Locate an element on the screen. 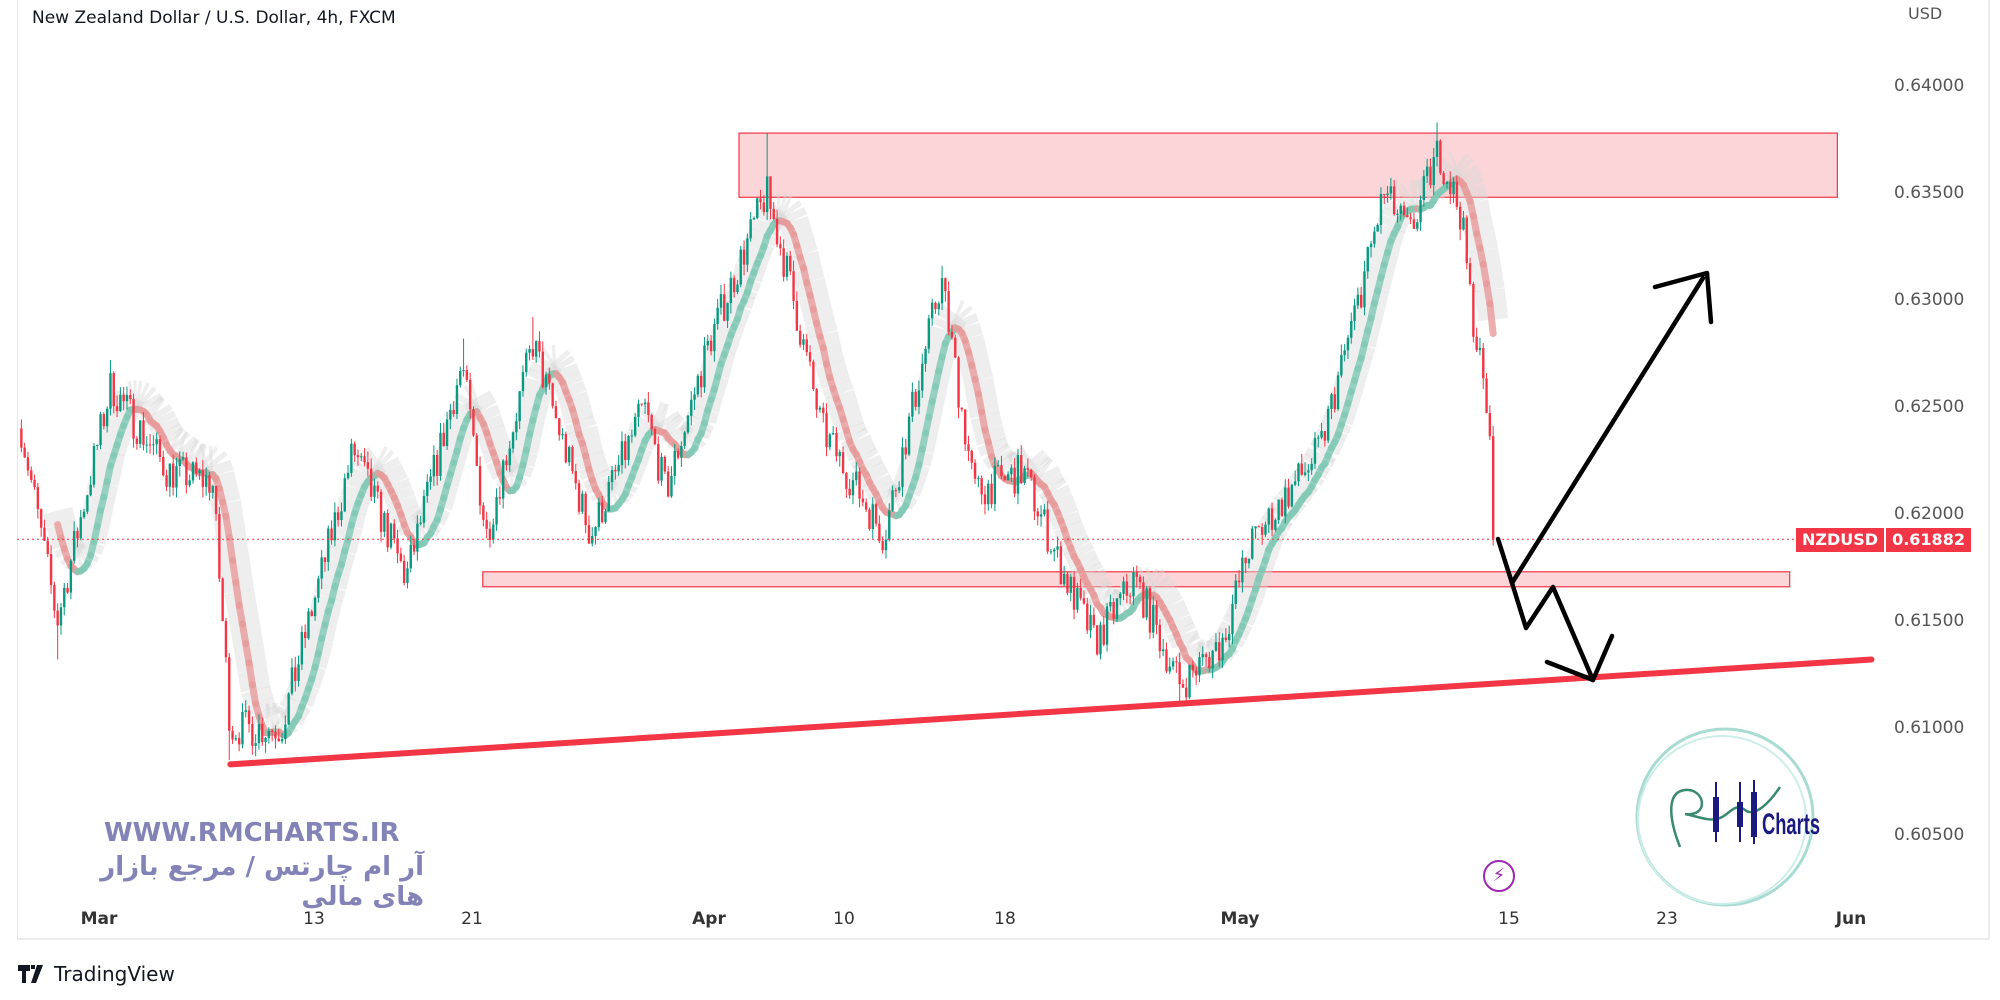 The width and height of the screenshot is (2000, 1000). time-tick: 13 is located at coordinates (314, 919).